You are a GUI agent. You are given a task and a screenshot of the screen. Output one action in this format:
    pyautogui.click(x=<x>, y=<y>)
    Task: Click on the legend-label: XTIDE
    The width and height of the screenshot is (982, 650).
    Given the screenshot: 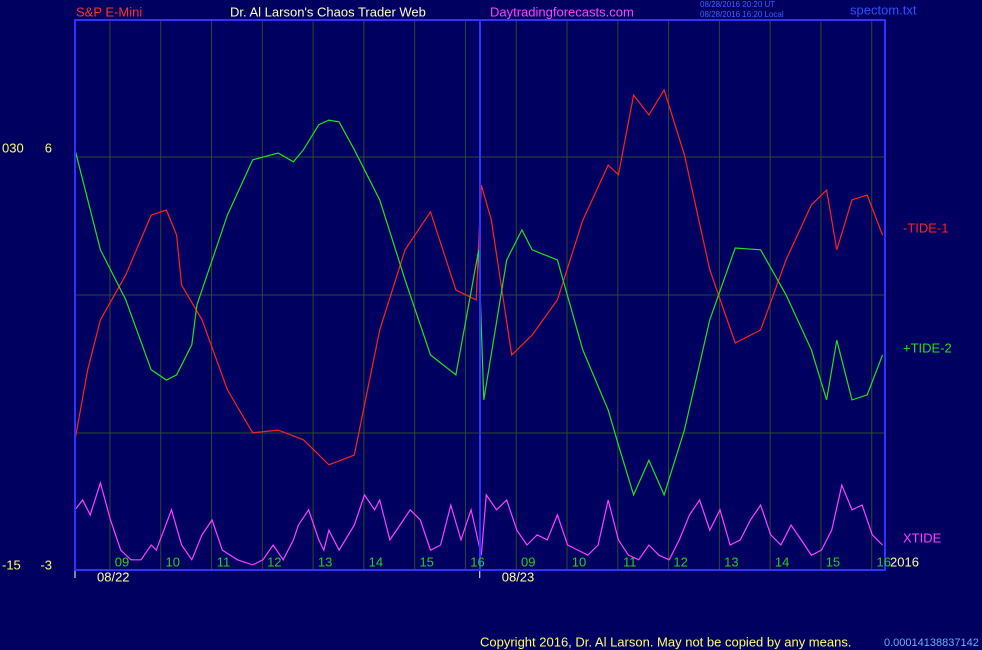 What is the action you would take?
    pyautogui.click(x=922, y=537)
    